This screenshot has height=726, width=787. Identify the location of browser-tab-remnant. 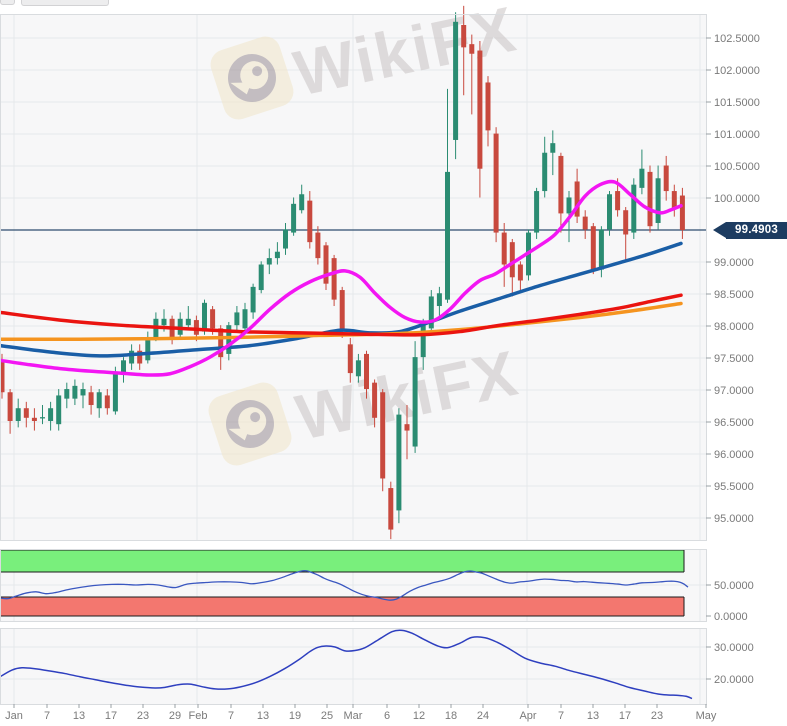
(7, 2).